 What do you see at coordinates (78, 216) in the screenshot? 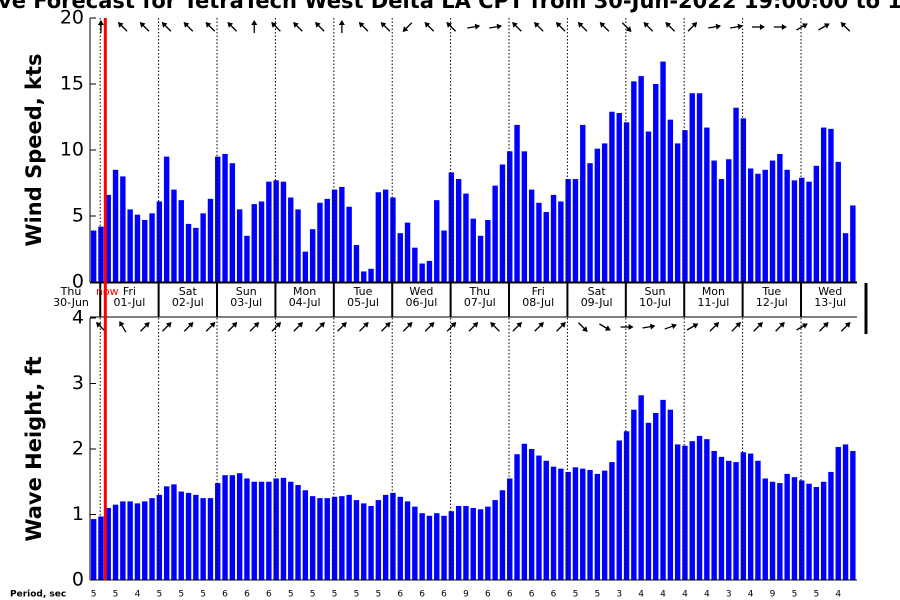
I see `y-tick-label: 5` at bounding box center [78, 216].